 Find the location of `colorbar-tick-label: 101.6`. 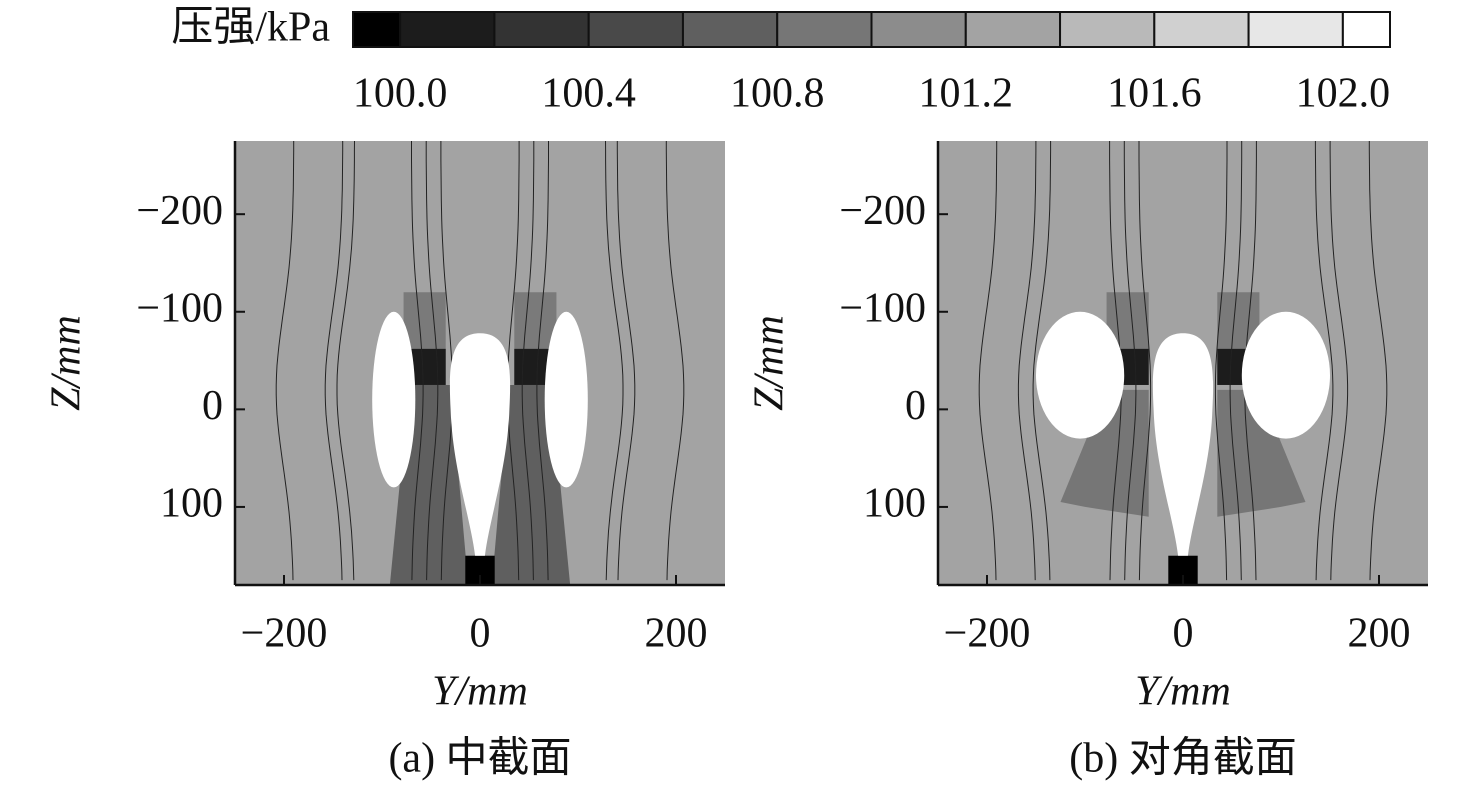

colorbar-tick-label: 101.6 is located at coordinates (1154, 94).